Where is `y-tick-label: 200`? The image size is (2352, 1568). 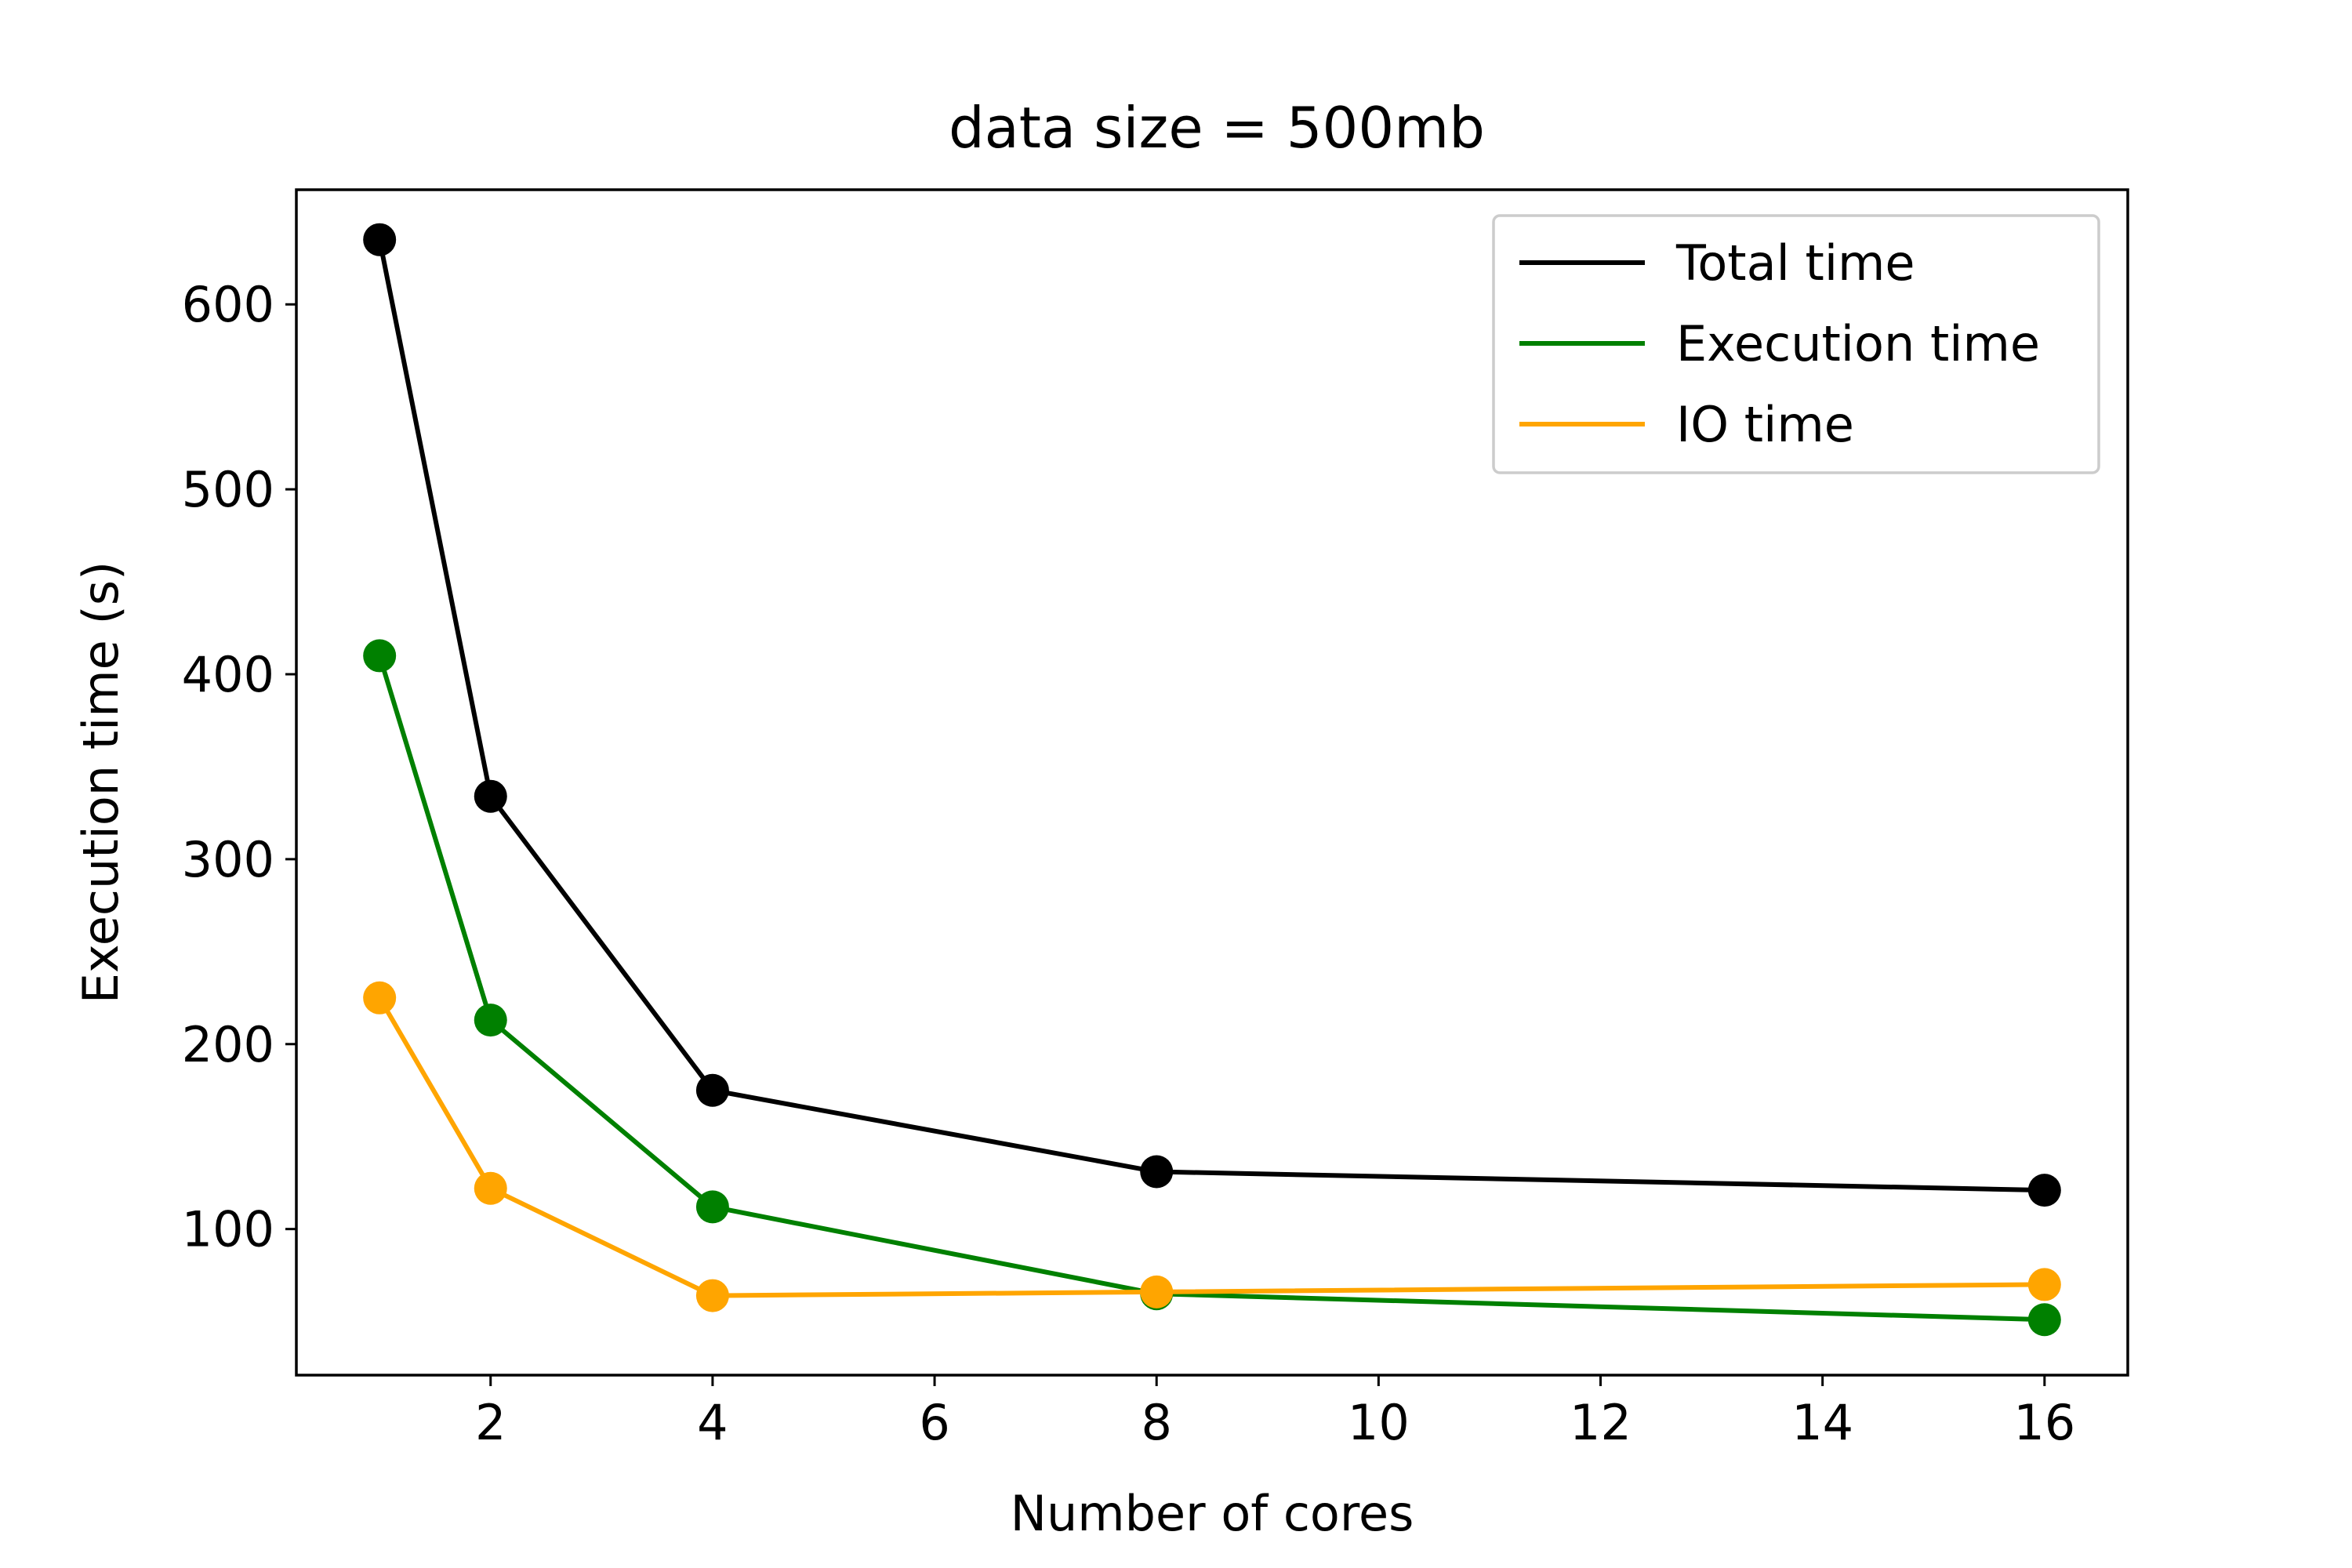 y-tick-label: 200 is located at coordinates (228, 1044).